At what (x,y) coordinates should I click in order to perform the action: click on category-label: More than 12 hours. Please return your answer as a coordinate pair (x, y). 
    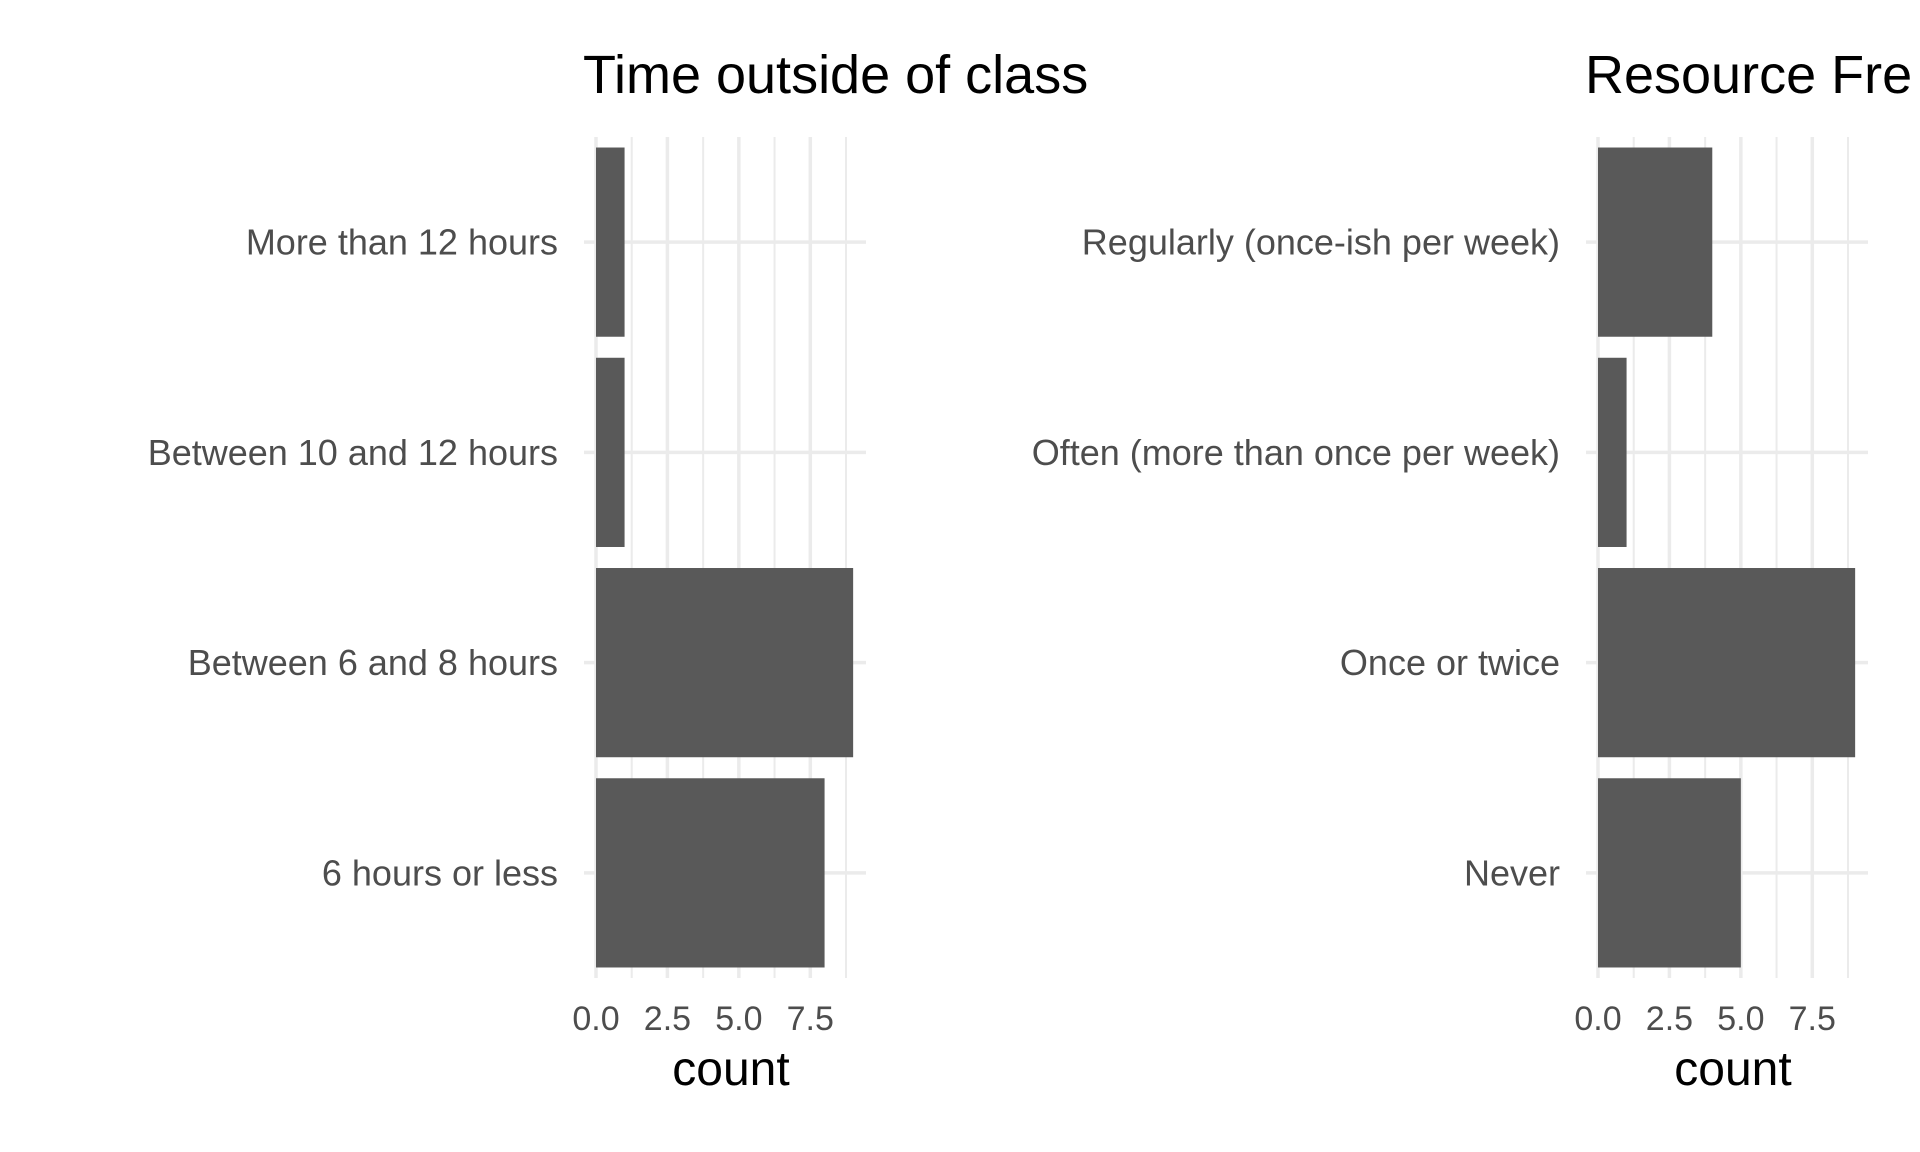
    Looking at the image, I should click on (402, 242).